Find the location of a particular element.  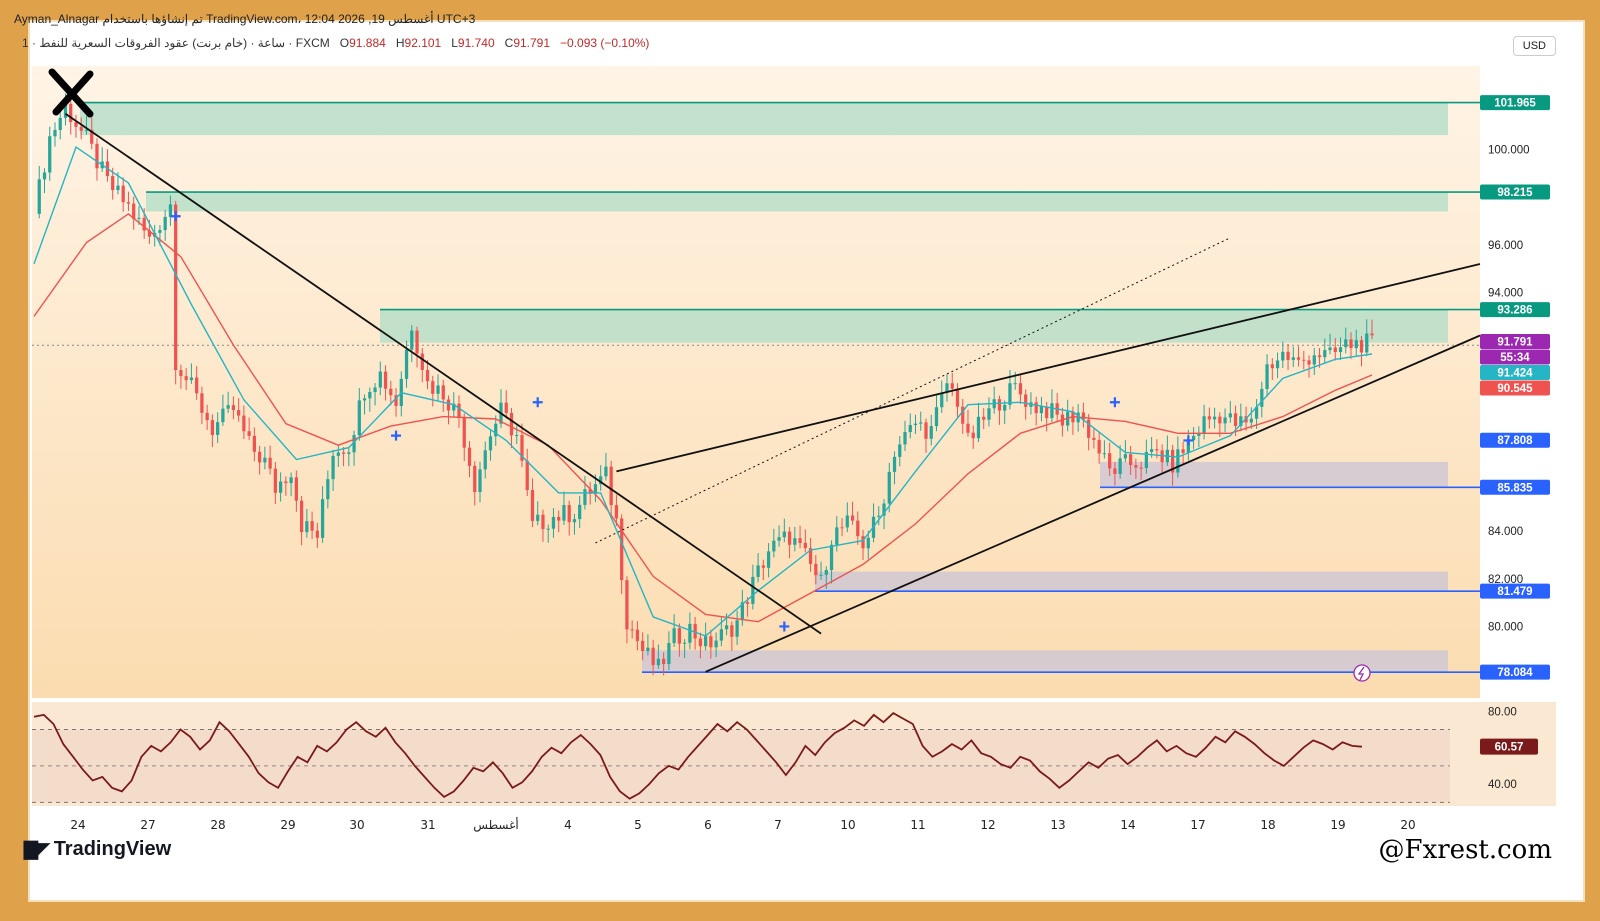

close-value: 91.791 is located at coordinates (532, 43).